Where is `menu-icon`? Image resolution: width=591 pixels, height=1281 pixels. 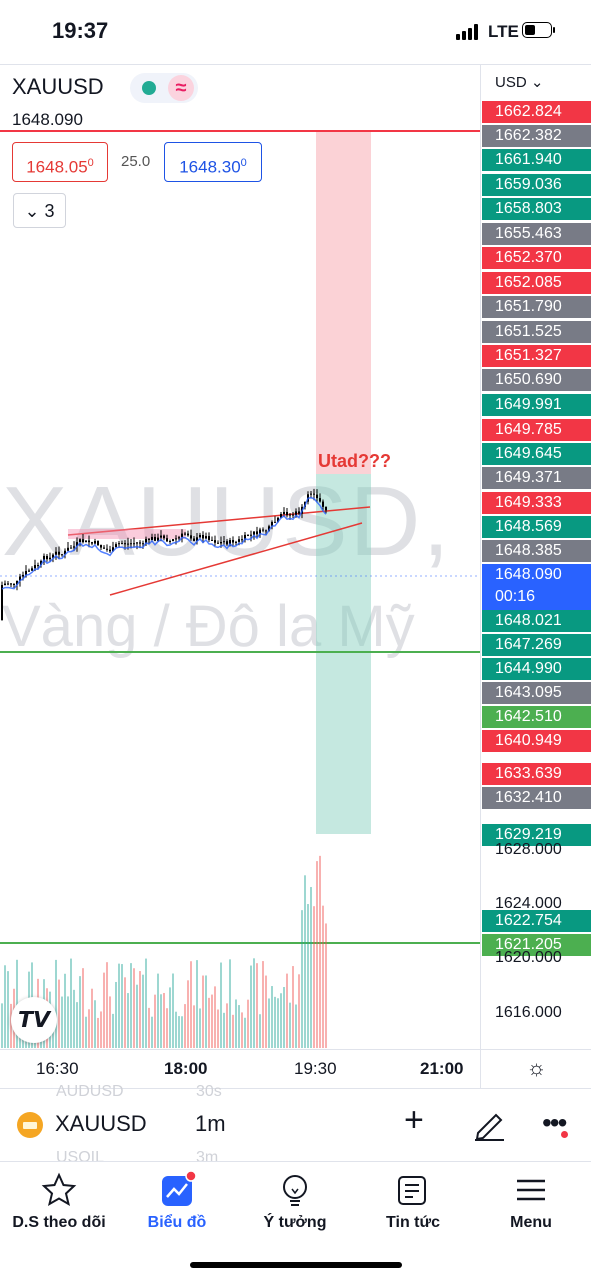 menu-icon is located at coordinates (531, 1190).